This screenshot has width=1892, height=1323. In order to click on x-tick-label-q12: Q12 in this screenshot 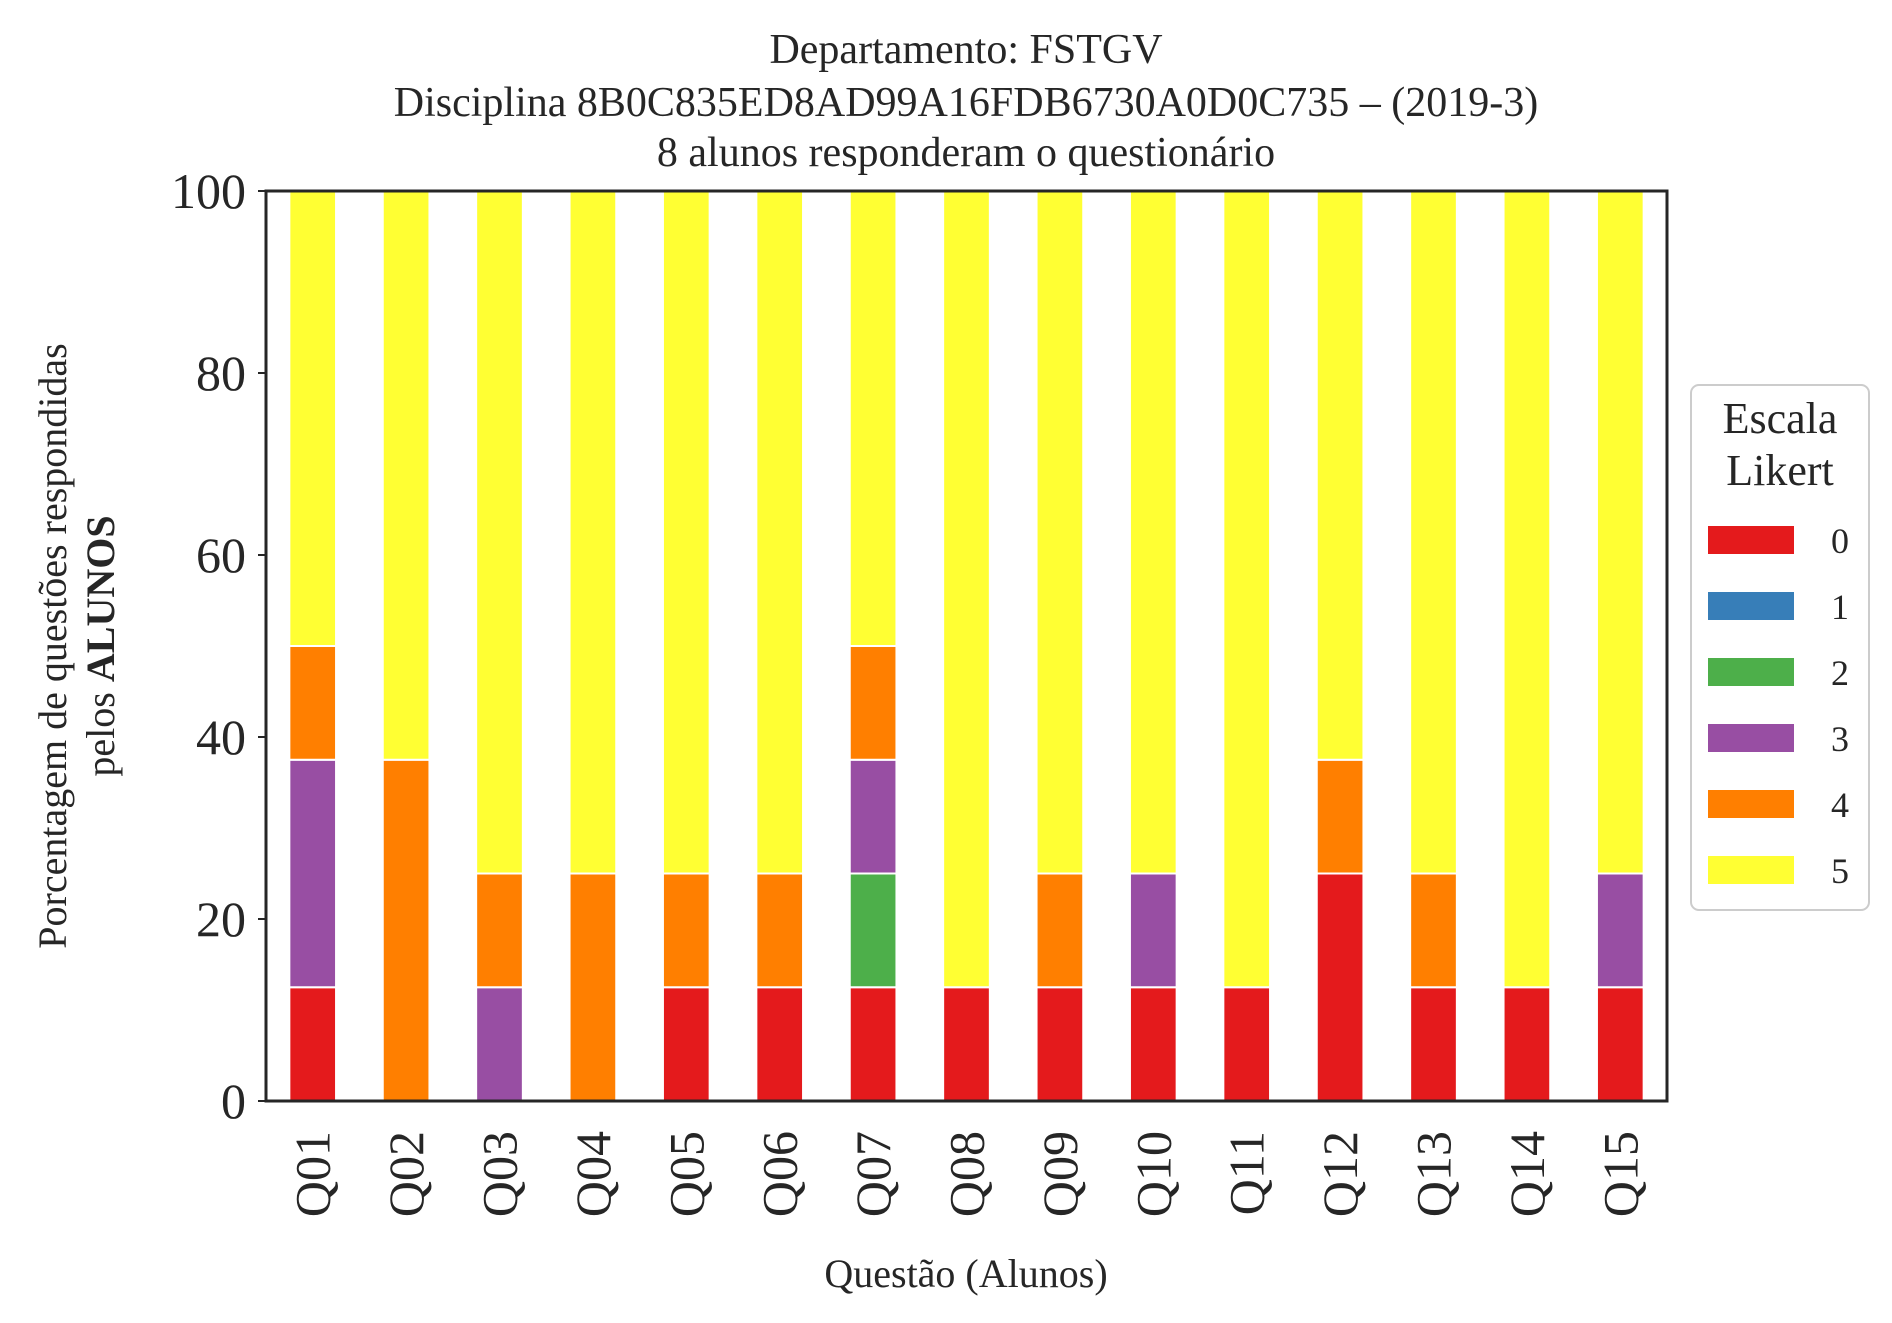, I will do `click(1340, 1174)`.